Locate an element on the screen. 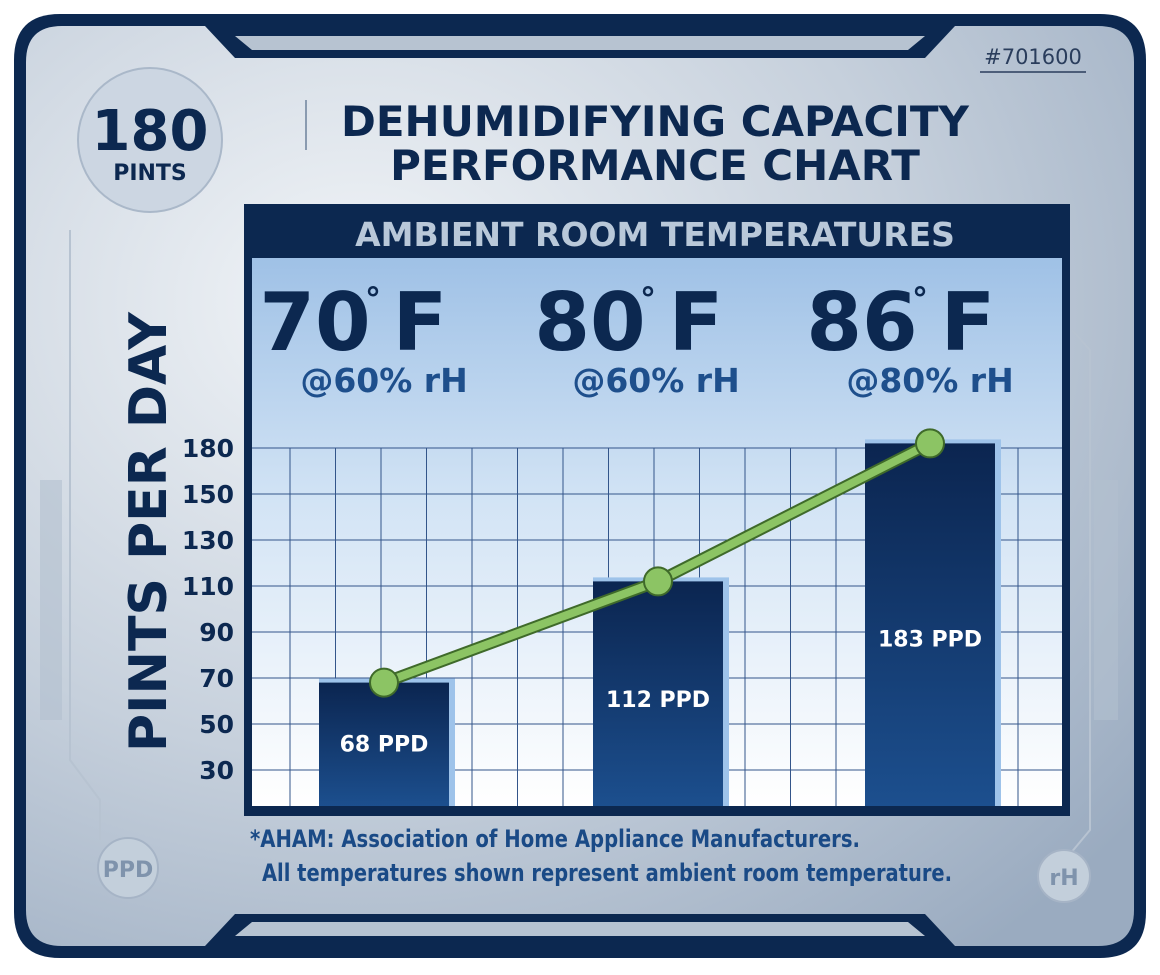 This screenshot has width=1160, height=975. chart-title-line1: DEHUMIDIFYING CAPACITY is located at coordinates (655, 121).